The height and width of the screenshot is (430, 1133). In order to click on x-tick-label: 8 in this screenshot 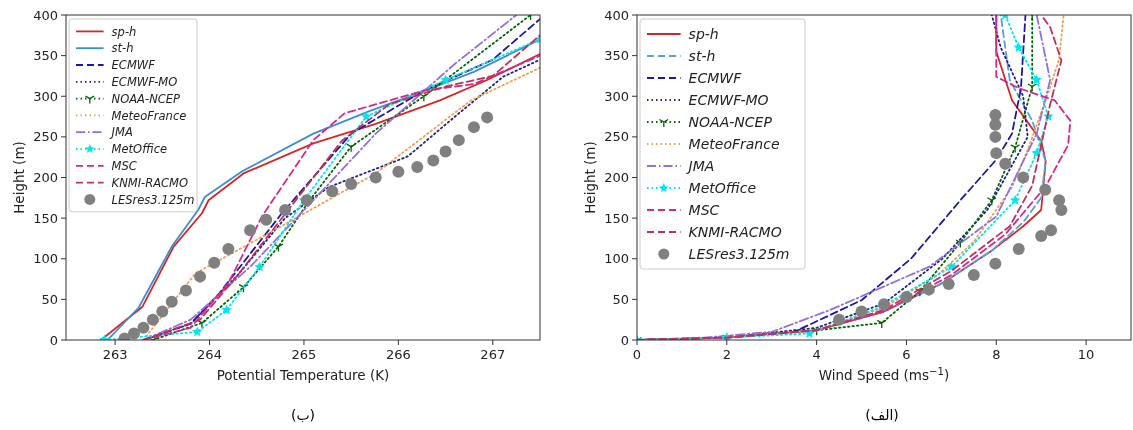, I will do `click(996, 354)`.